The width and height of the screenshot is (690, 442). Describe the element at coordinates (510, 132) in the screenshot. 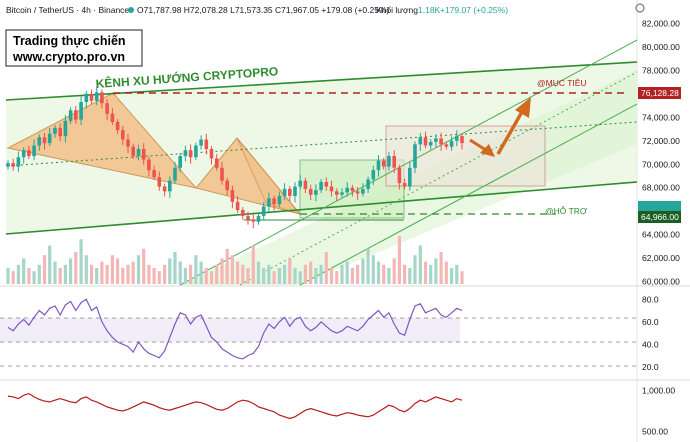

I see `projection-arrow-up` at that location.